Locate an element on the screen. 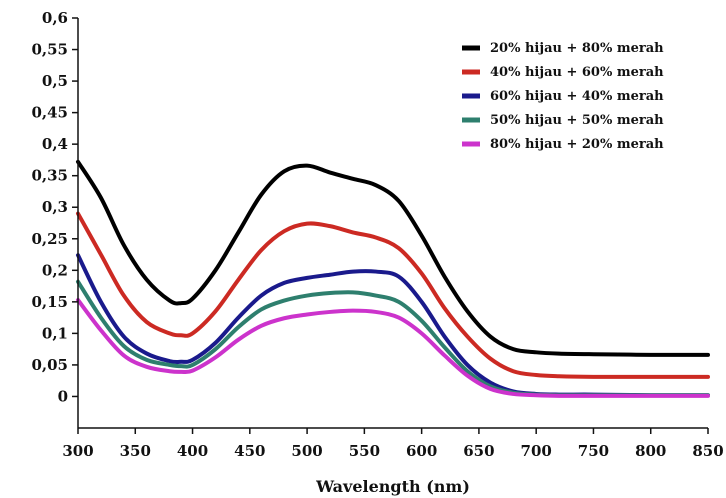  legend-label: 40% hijau + 60% merah is located at coordinates (577, 72).